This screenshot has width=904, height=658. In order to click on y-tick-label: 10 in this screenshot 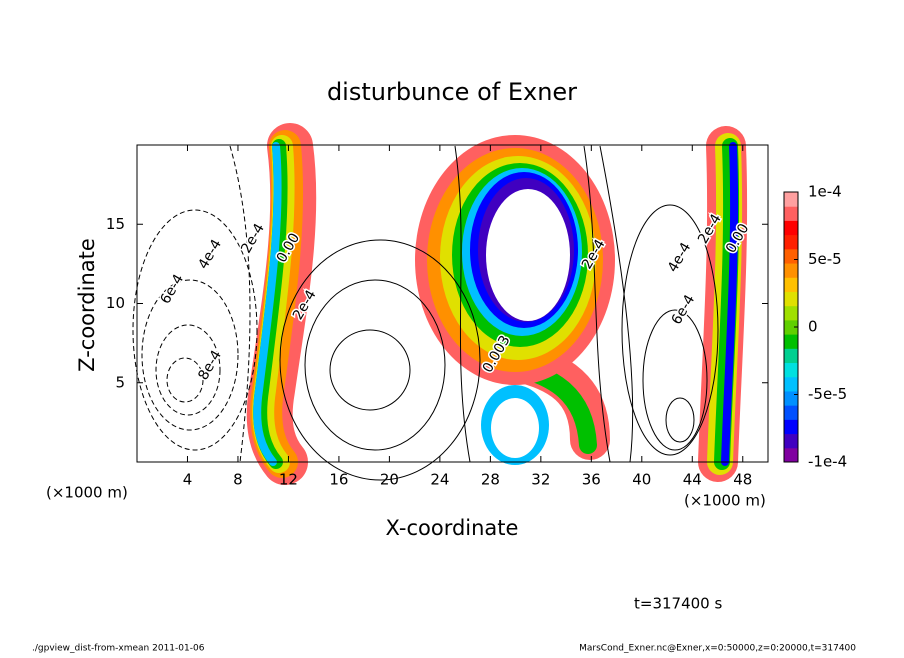, I will do `click(115, 303)`.